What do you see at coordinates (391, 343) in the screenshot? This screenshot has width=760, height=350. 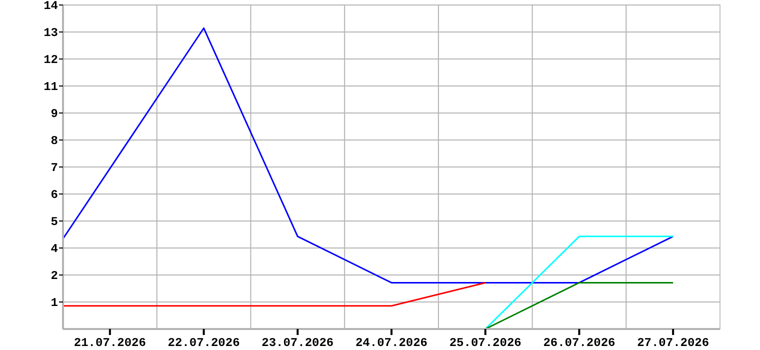 I see `x-tick-label: 24.07.2026` at bounding box center [391, 343].